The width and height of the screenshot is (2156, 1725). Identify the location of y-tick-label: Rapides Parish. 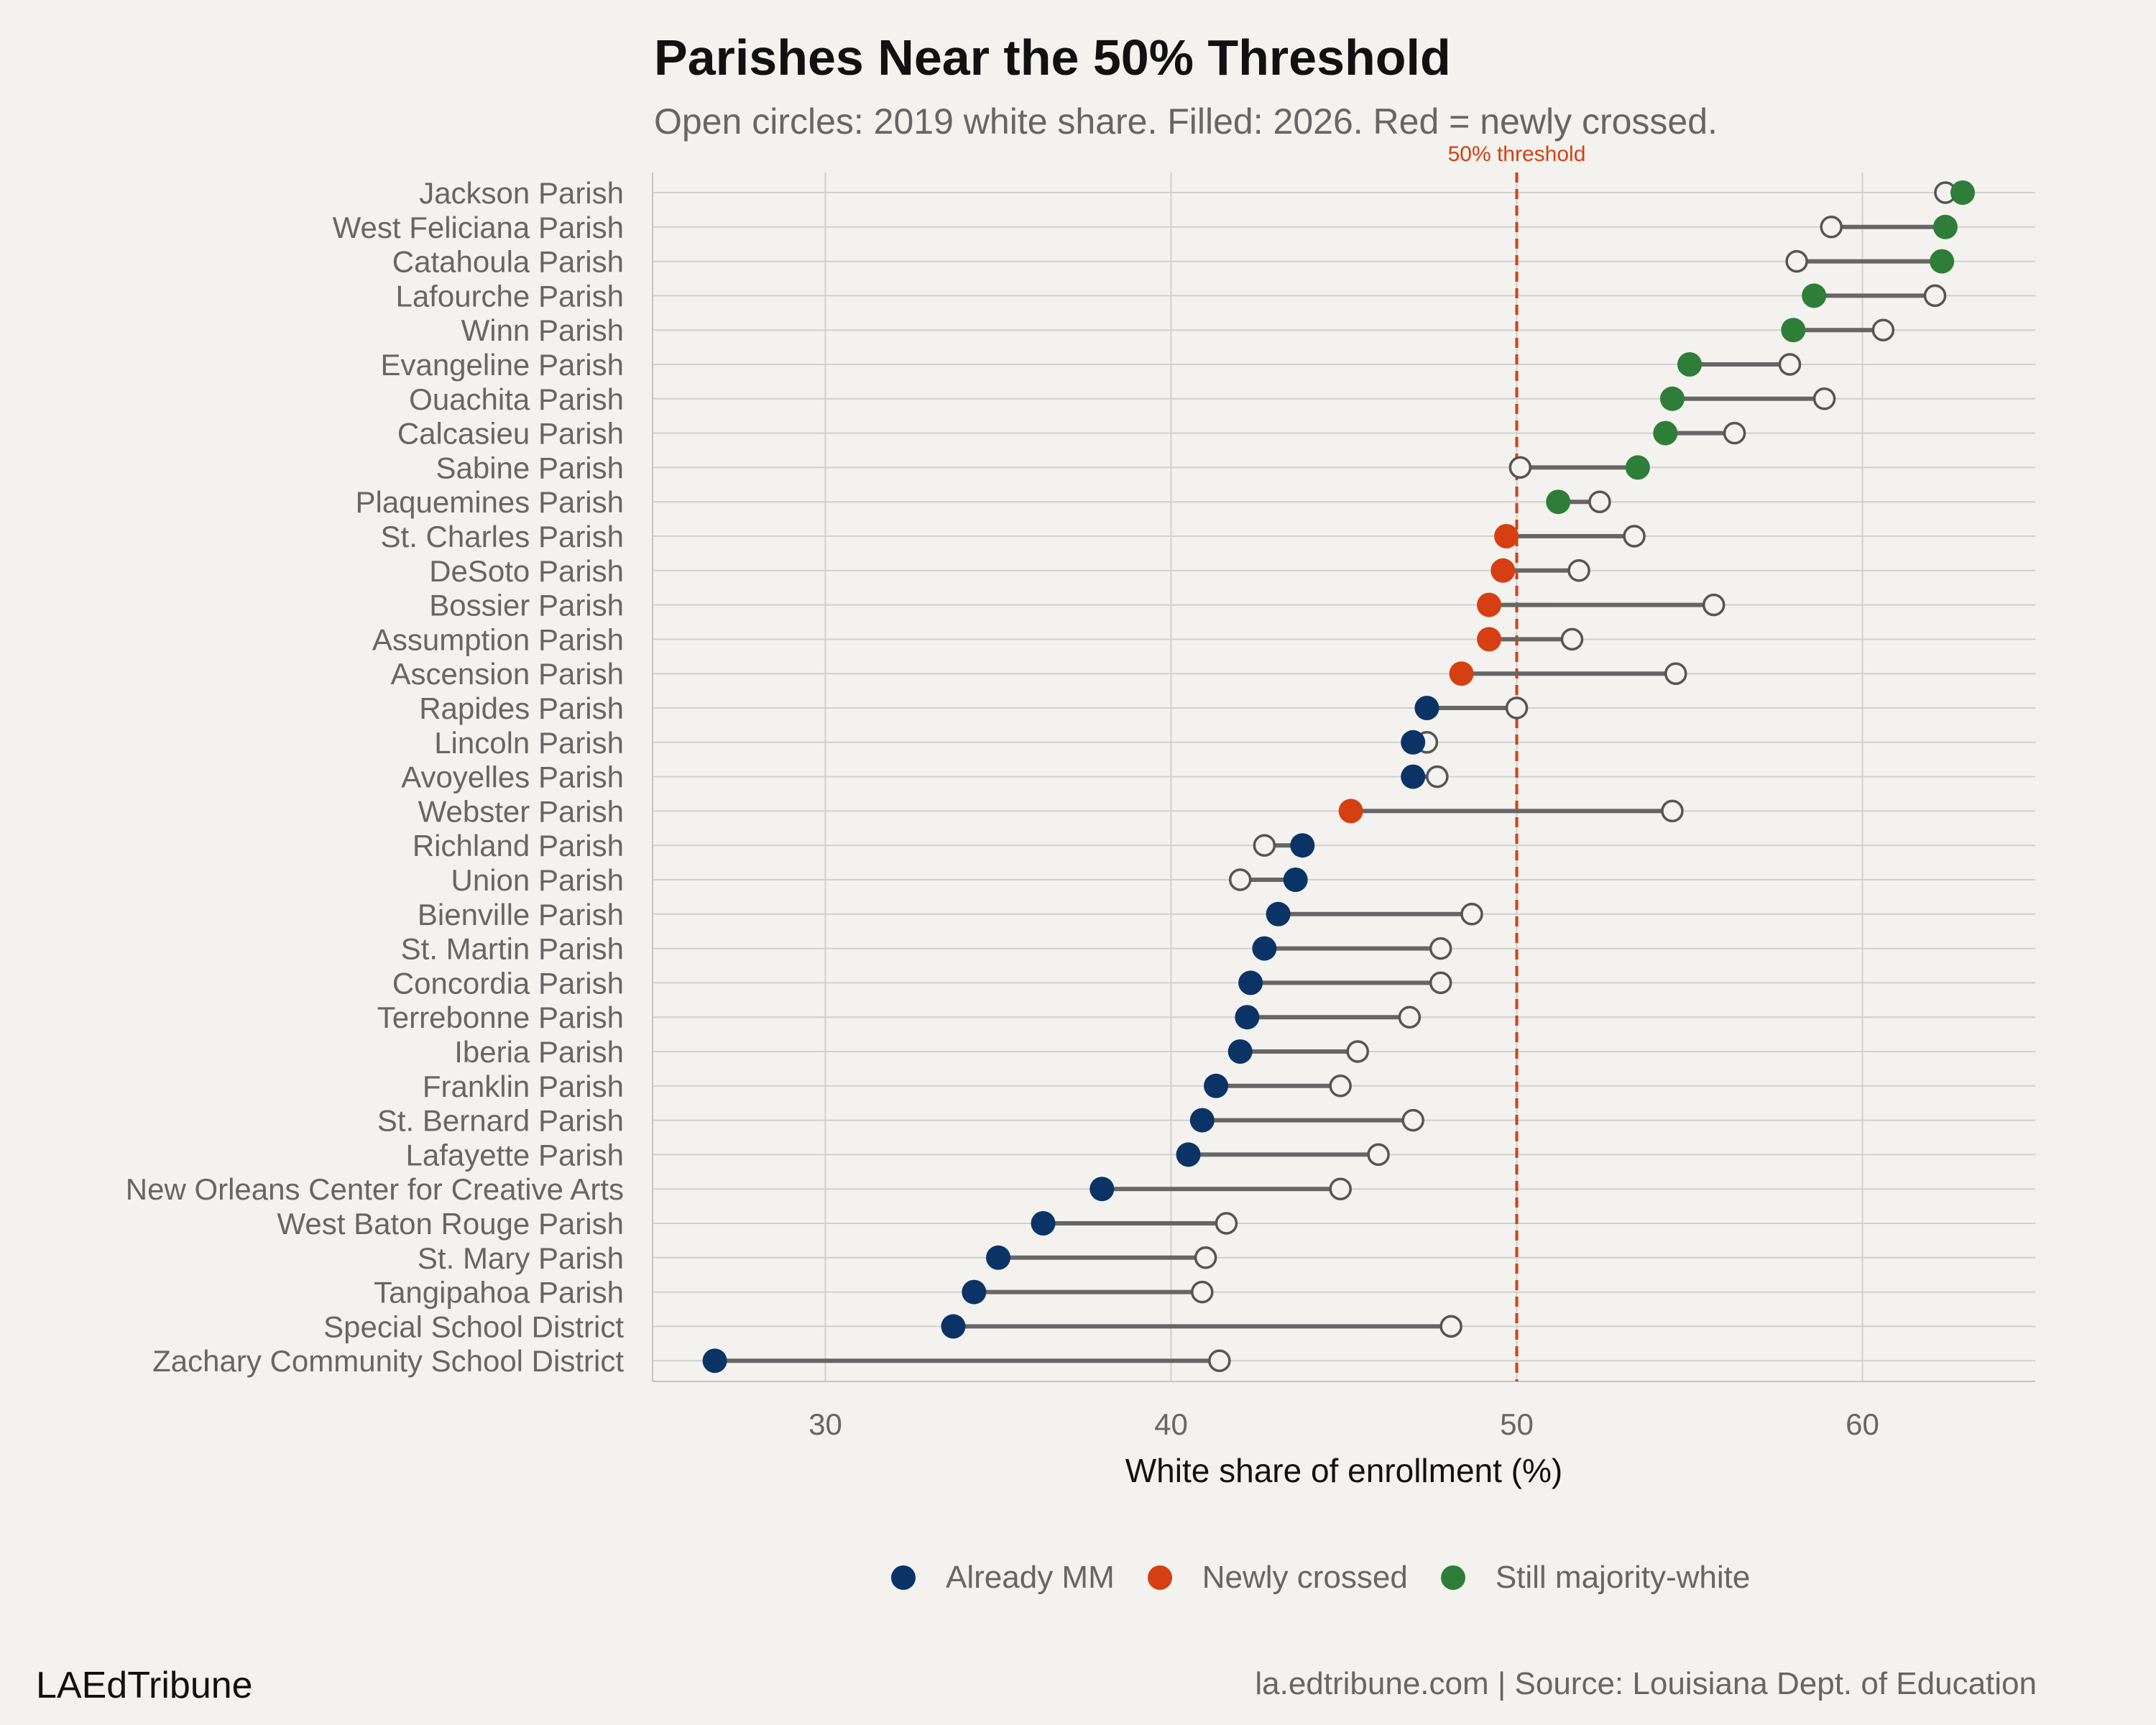
(521, 708).